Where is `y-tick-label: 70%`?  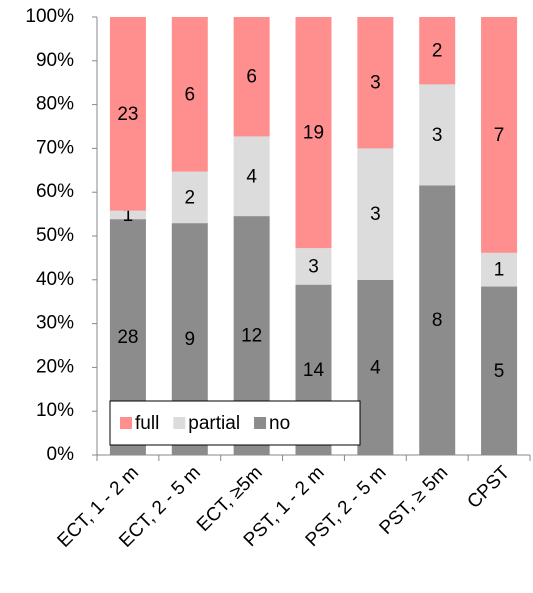 y-tick-label: 70% is located at coordinates (55, 147).